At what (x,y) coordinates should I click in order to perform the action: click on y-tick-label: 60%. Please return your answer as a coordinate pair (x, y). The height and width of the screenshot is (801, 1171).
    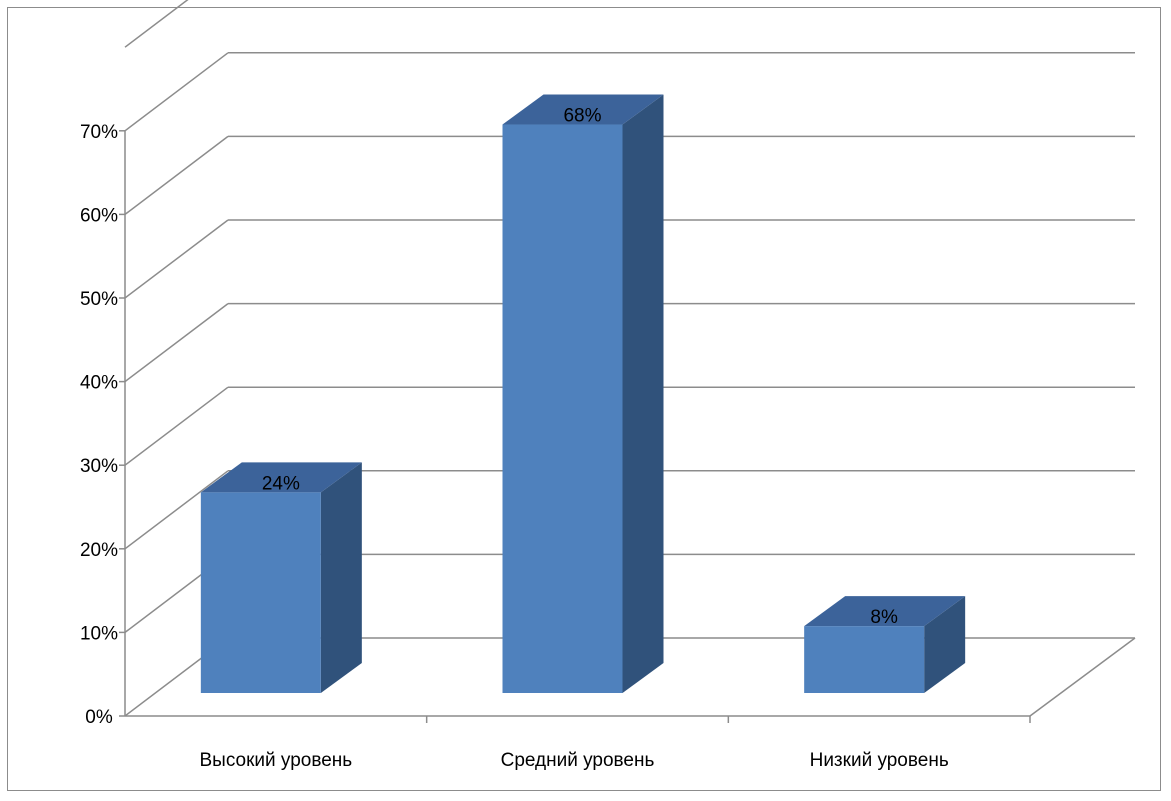
    Looking at the image, I should click on (99, 215).